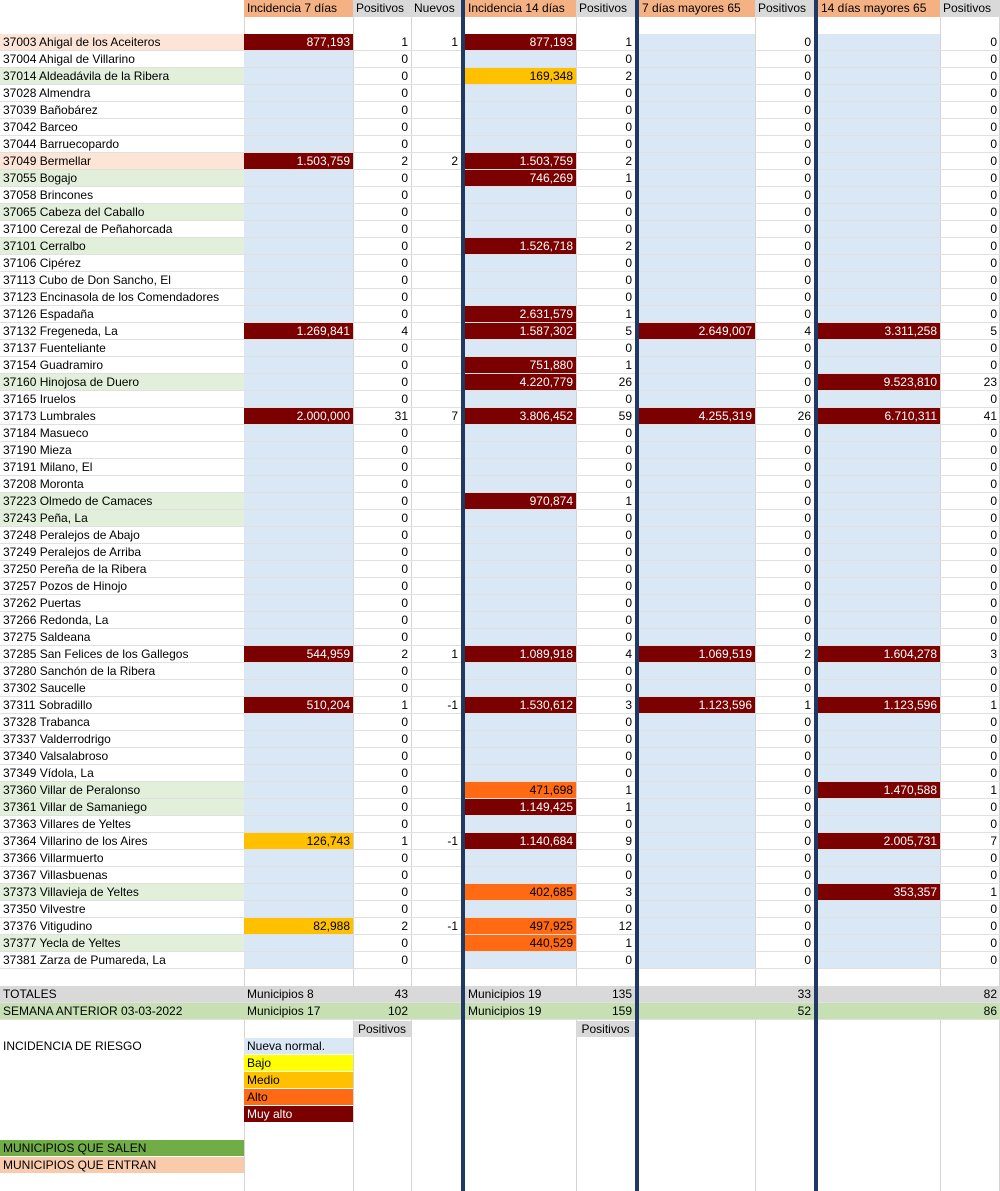 The height and width of the screenshot is (1191, 1000). Describe the element at coordinates (61, 144) in the screenshot. I see `municipio-name-cell: 37044 Barruecopardo` at that location.